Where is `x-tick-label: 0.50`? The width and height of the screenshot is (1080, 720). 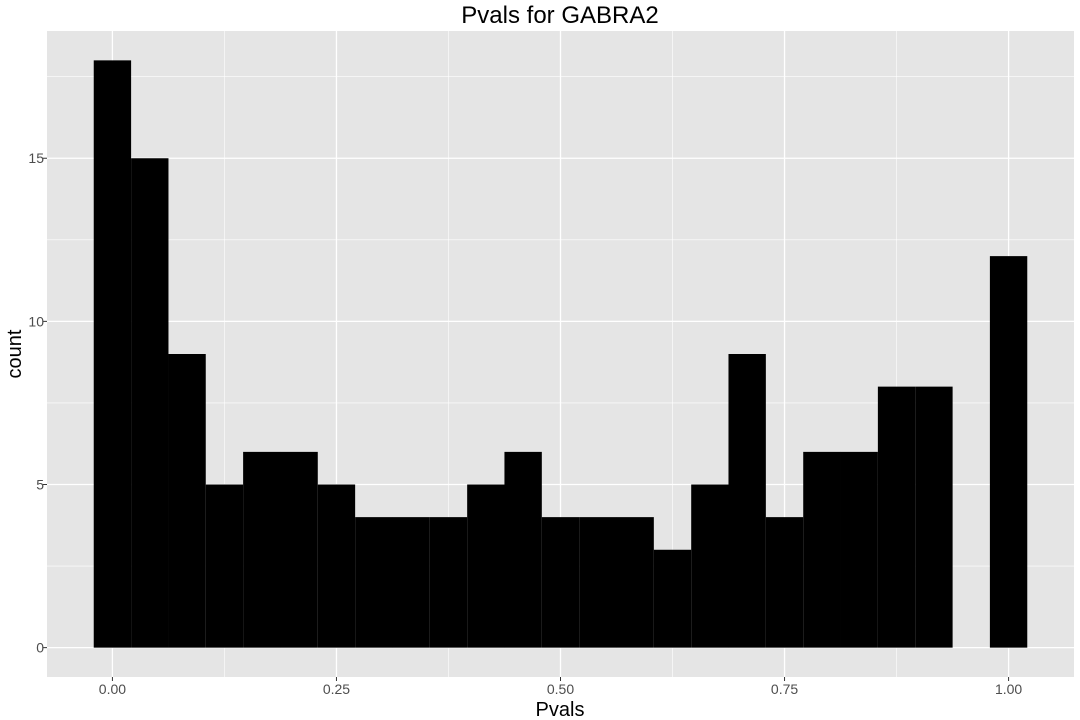
x-tick-label: 0.50 is located at coordinates (560, 689).